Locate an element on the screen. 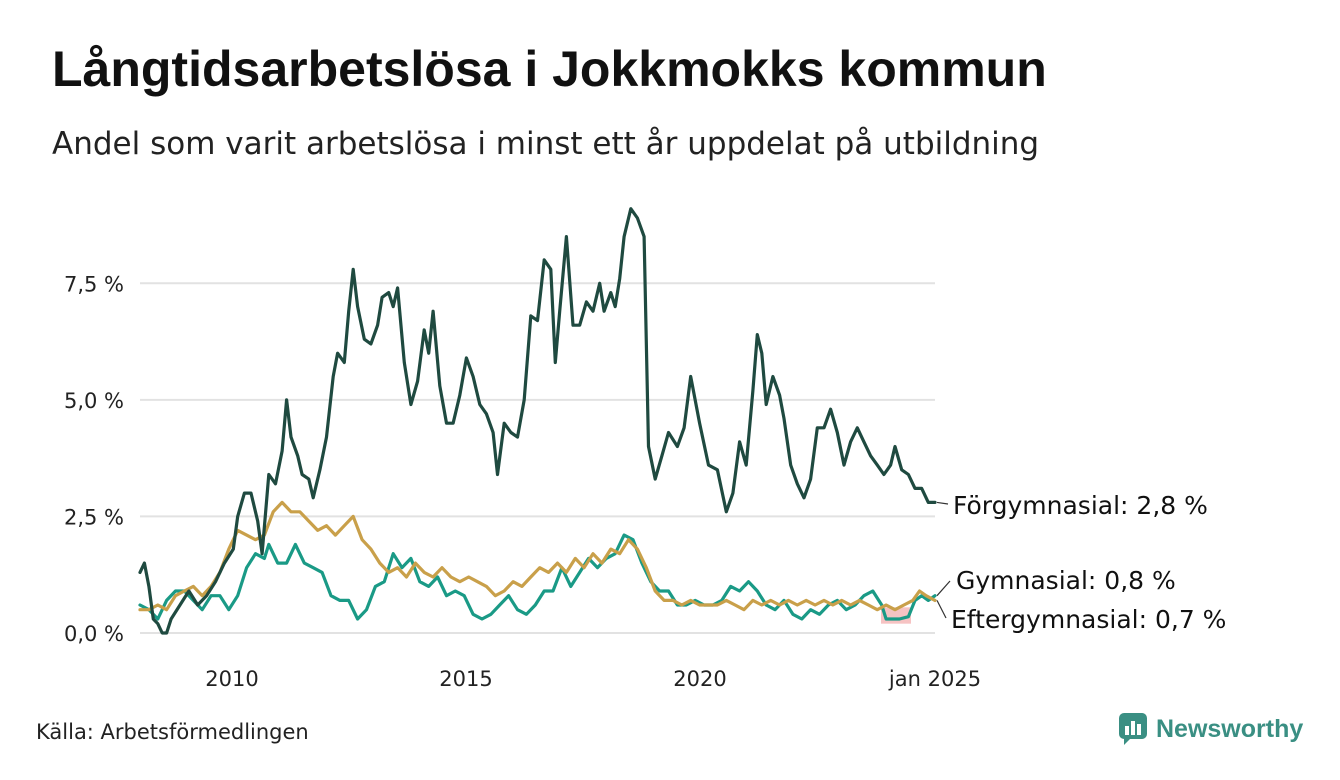 The width and height of the screenshot is (1340, 780). x-tick-label: 2015 is located at coordinates (465, 679).